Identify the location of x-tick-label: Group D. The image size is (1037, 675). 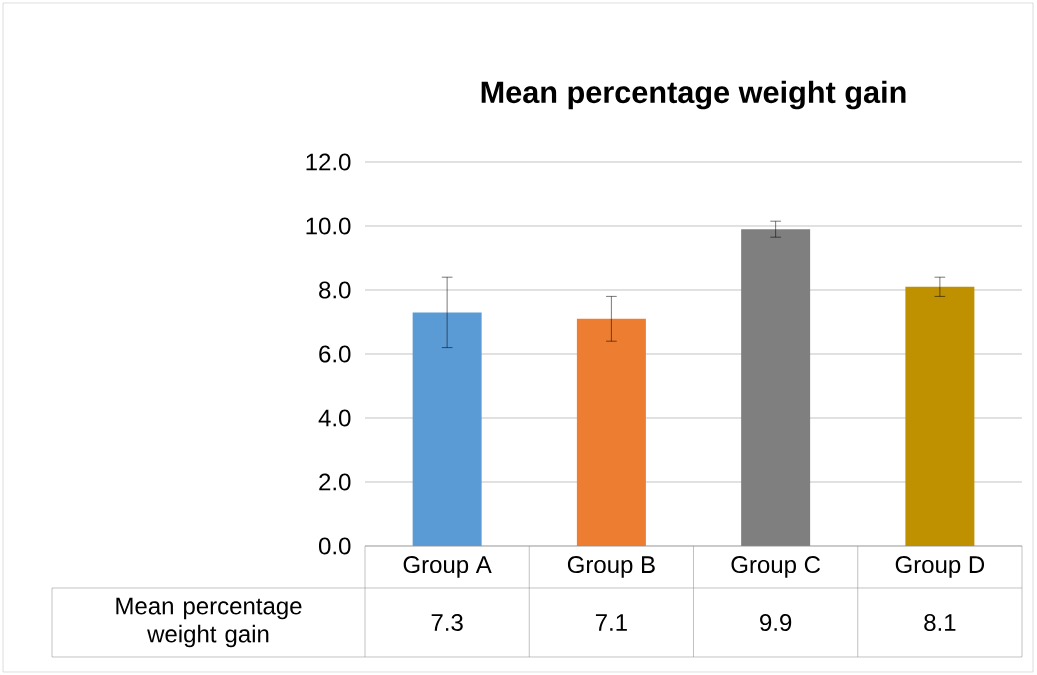
(940, 567).